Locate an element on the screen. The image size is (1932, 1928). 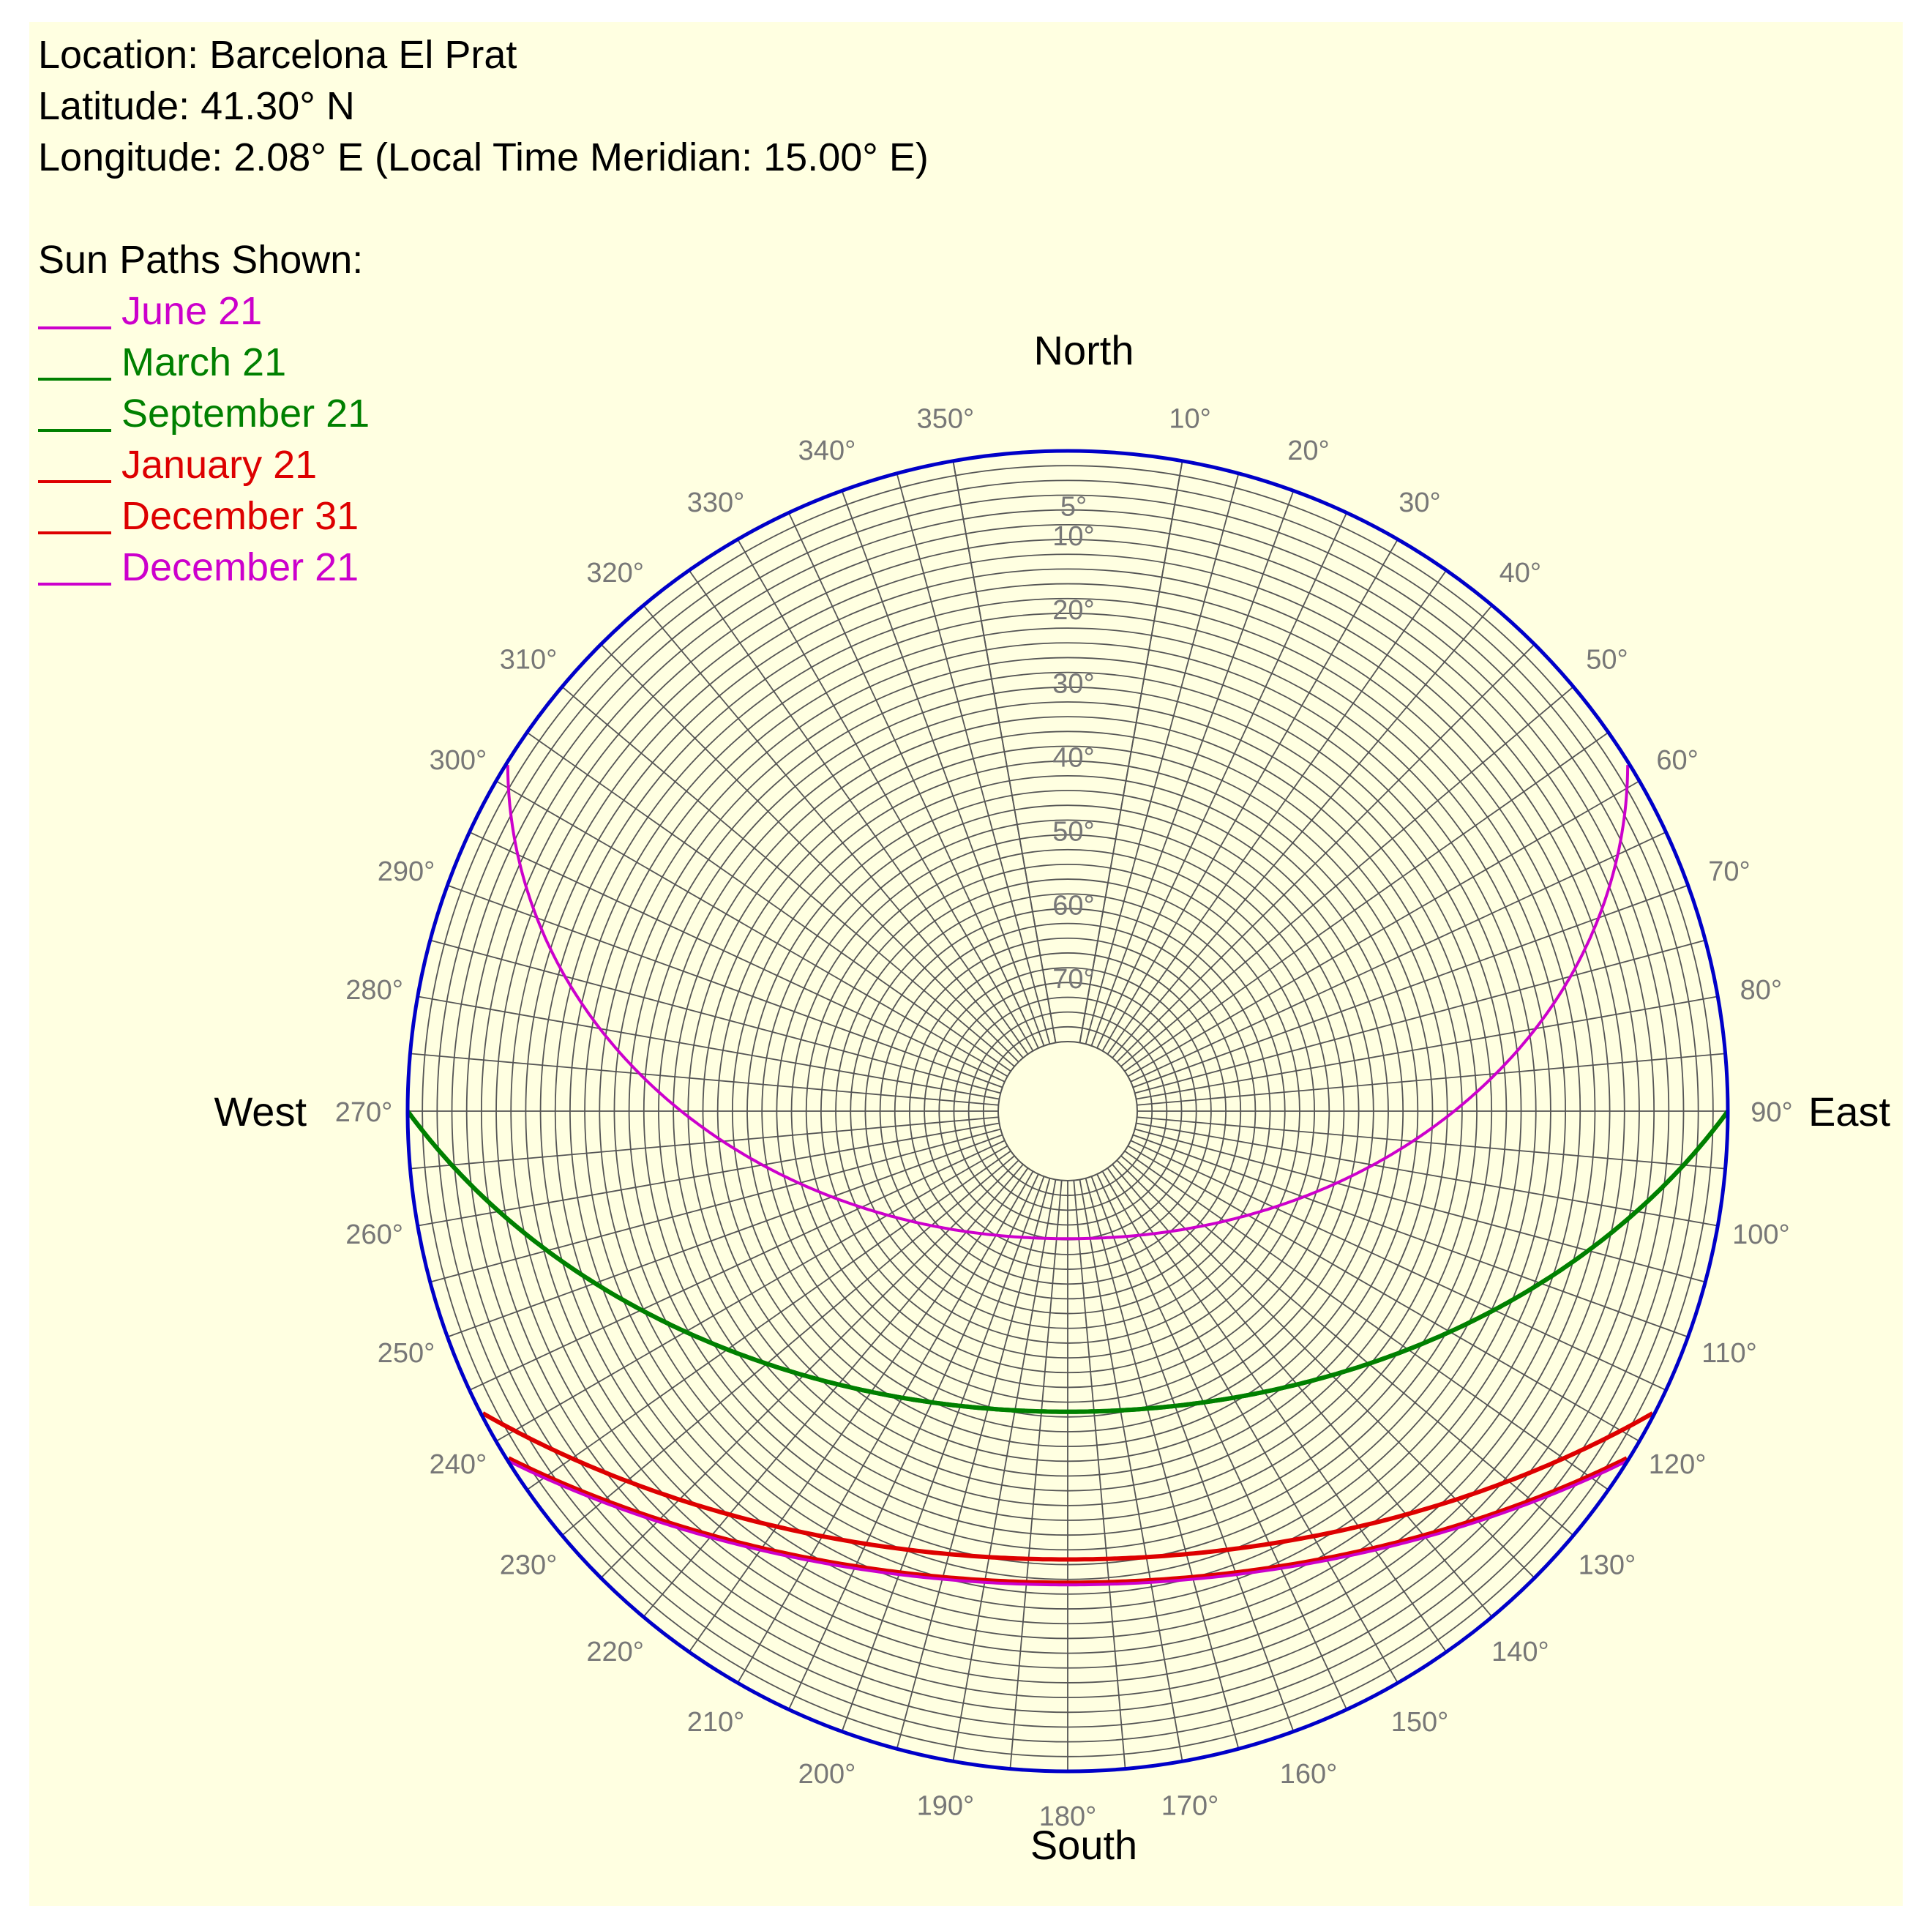
legend-item: December 31 is located at coordinates (483, 516).